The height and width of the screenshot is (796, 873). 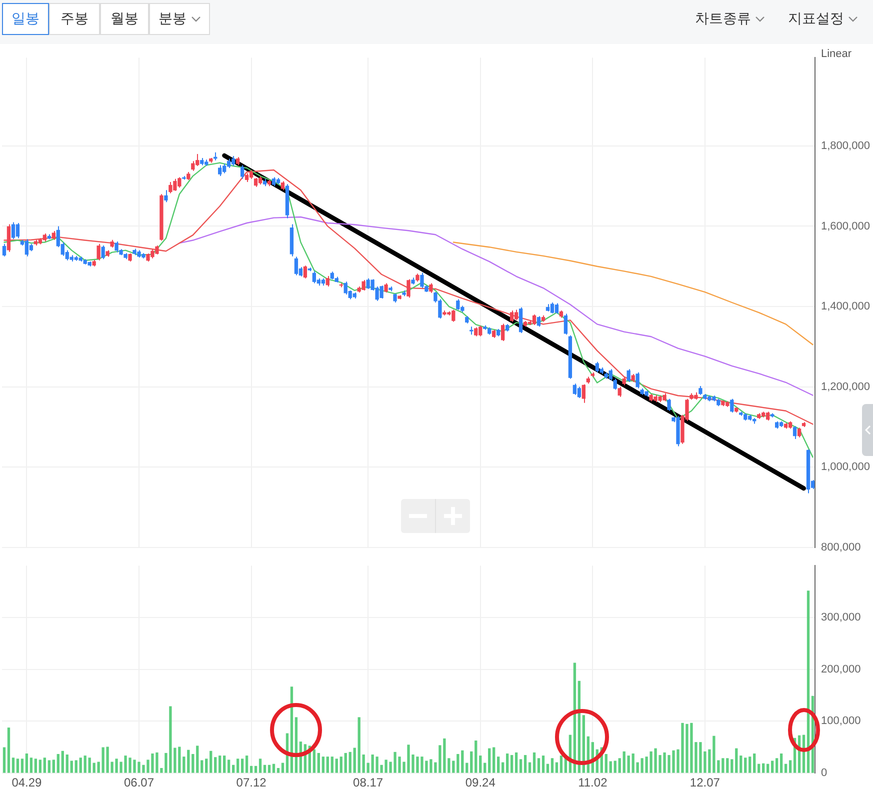 What do you see at coordinates (841, 617) in the screenshot?
I see `y-tick-label: 300,000` at bounding box center [841, 617].